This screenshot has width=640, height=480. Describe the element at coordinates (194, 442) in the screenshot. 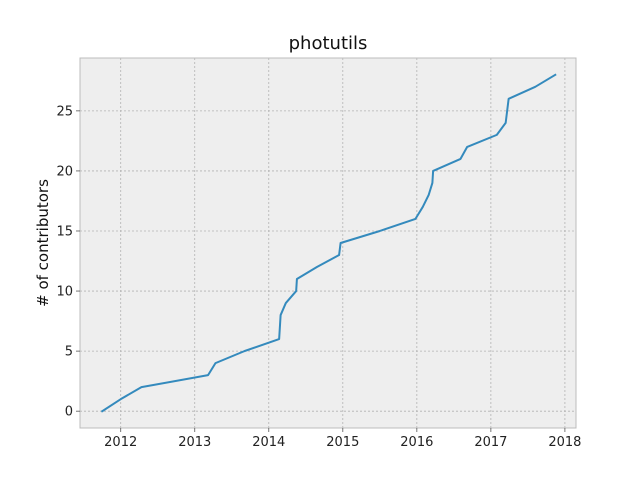

I see `x-tick-label: 2013` at that location.